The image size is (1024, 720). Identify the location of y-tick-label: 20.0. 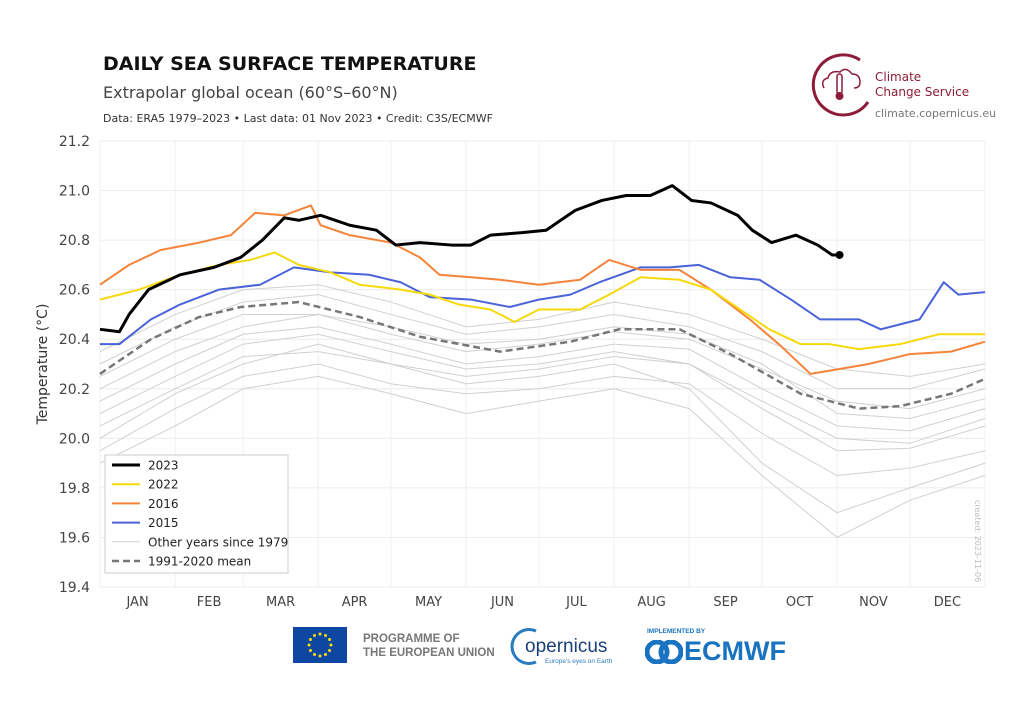
(74, 439).